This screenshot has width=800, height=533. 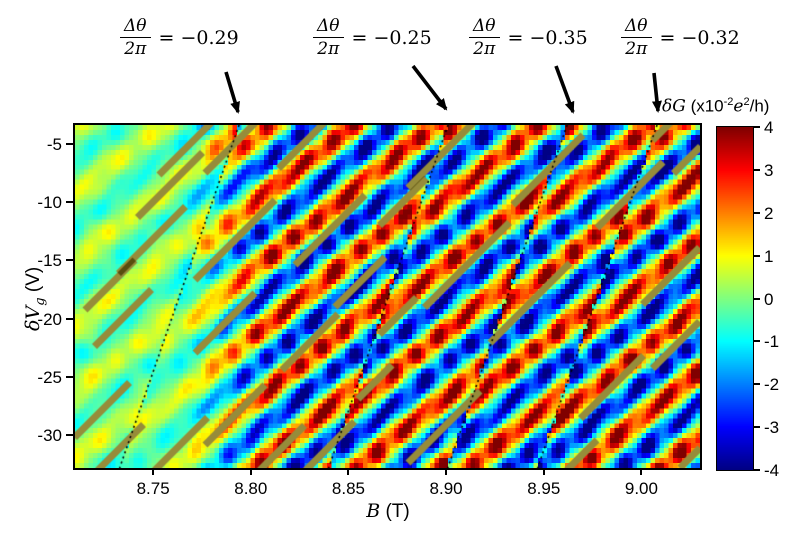 I want to click on phase-shift-value: = −0.29, so click(x=198, y=37).